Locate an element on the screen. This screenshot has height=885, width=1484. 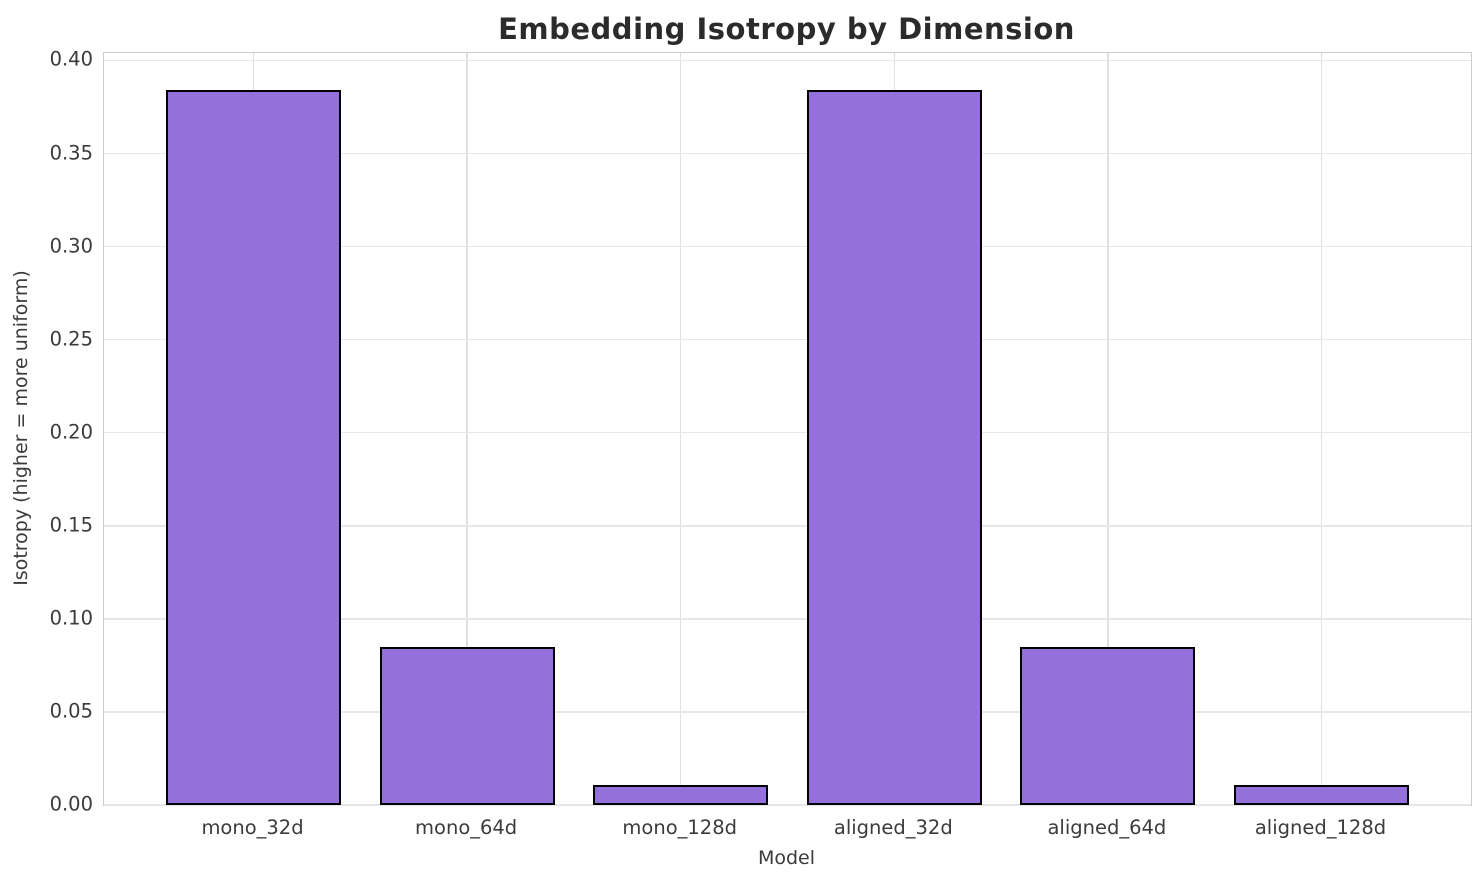
y-tick-label: 0.25 is located at coordinates (71, 339).